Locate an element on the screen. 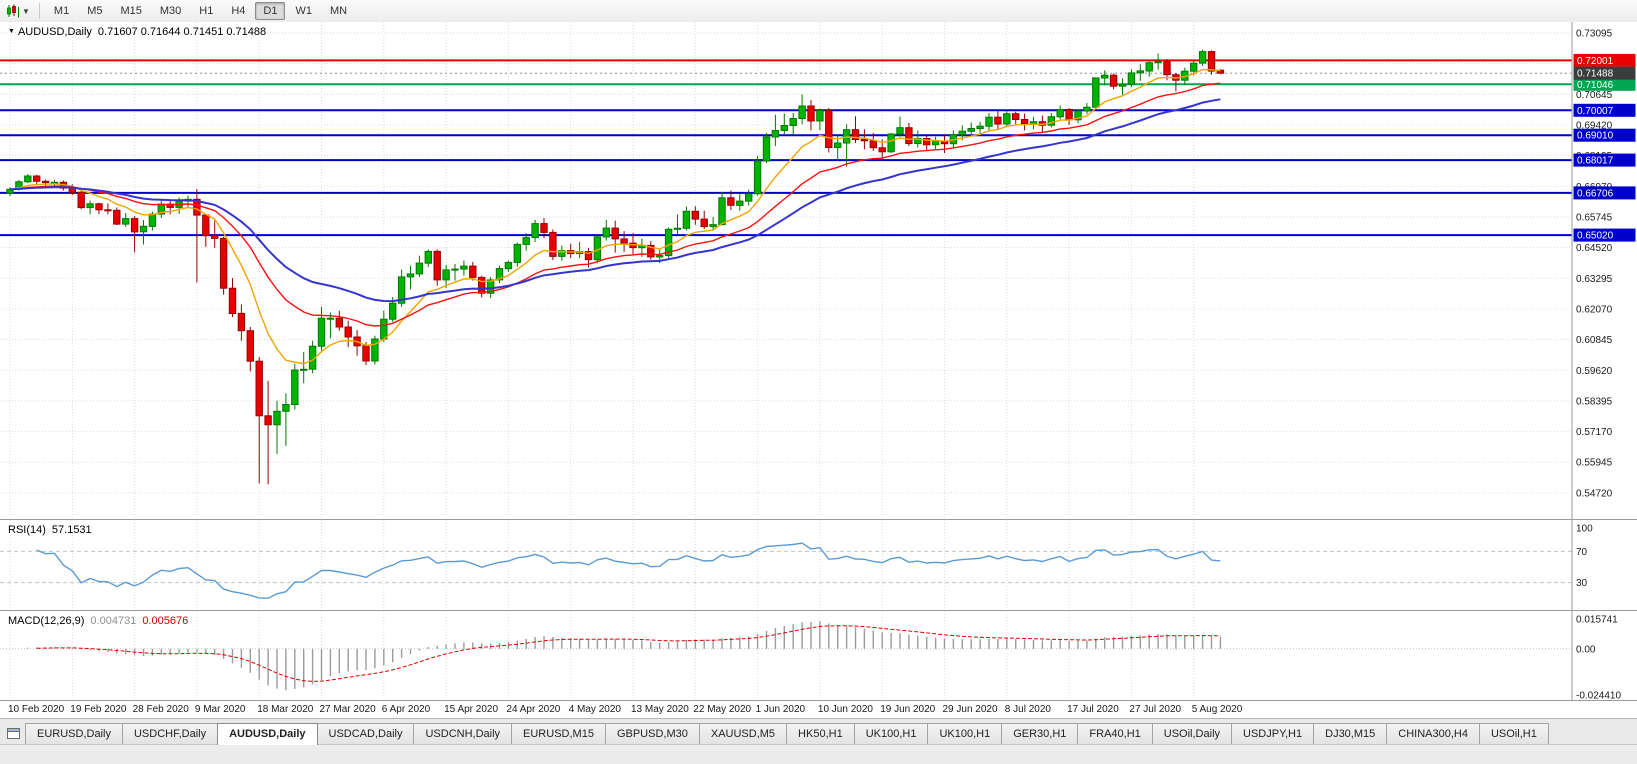 This screenshot has height=764, width=1637. timeframe-button-m1: M1 is located at coordinates (61, 11).